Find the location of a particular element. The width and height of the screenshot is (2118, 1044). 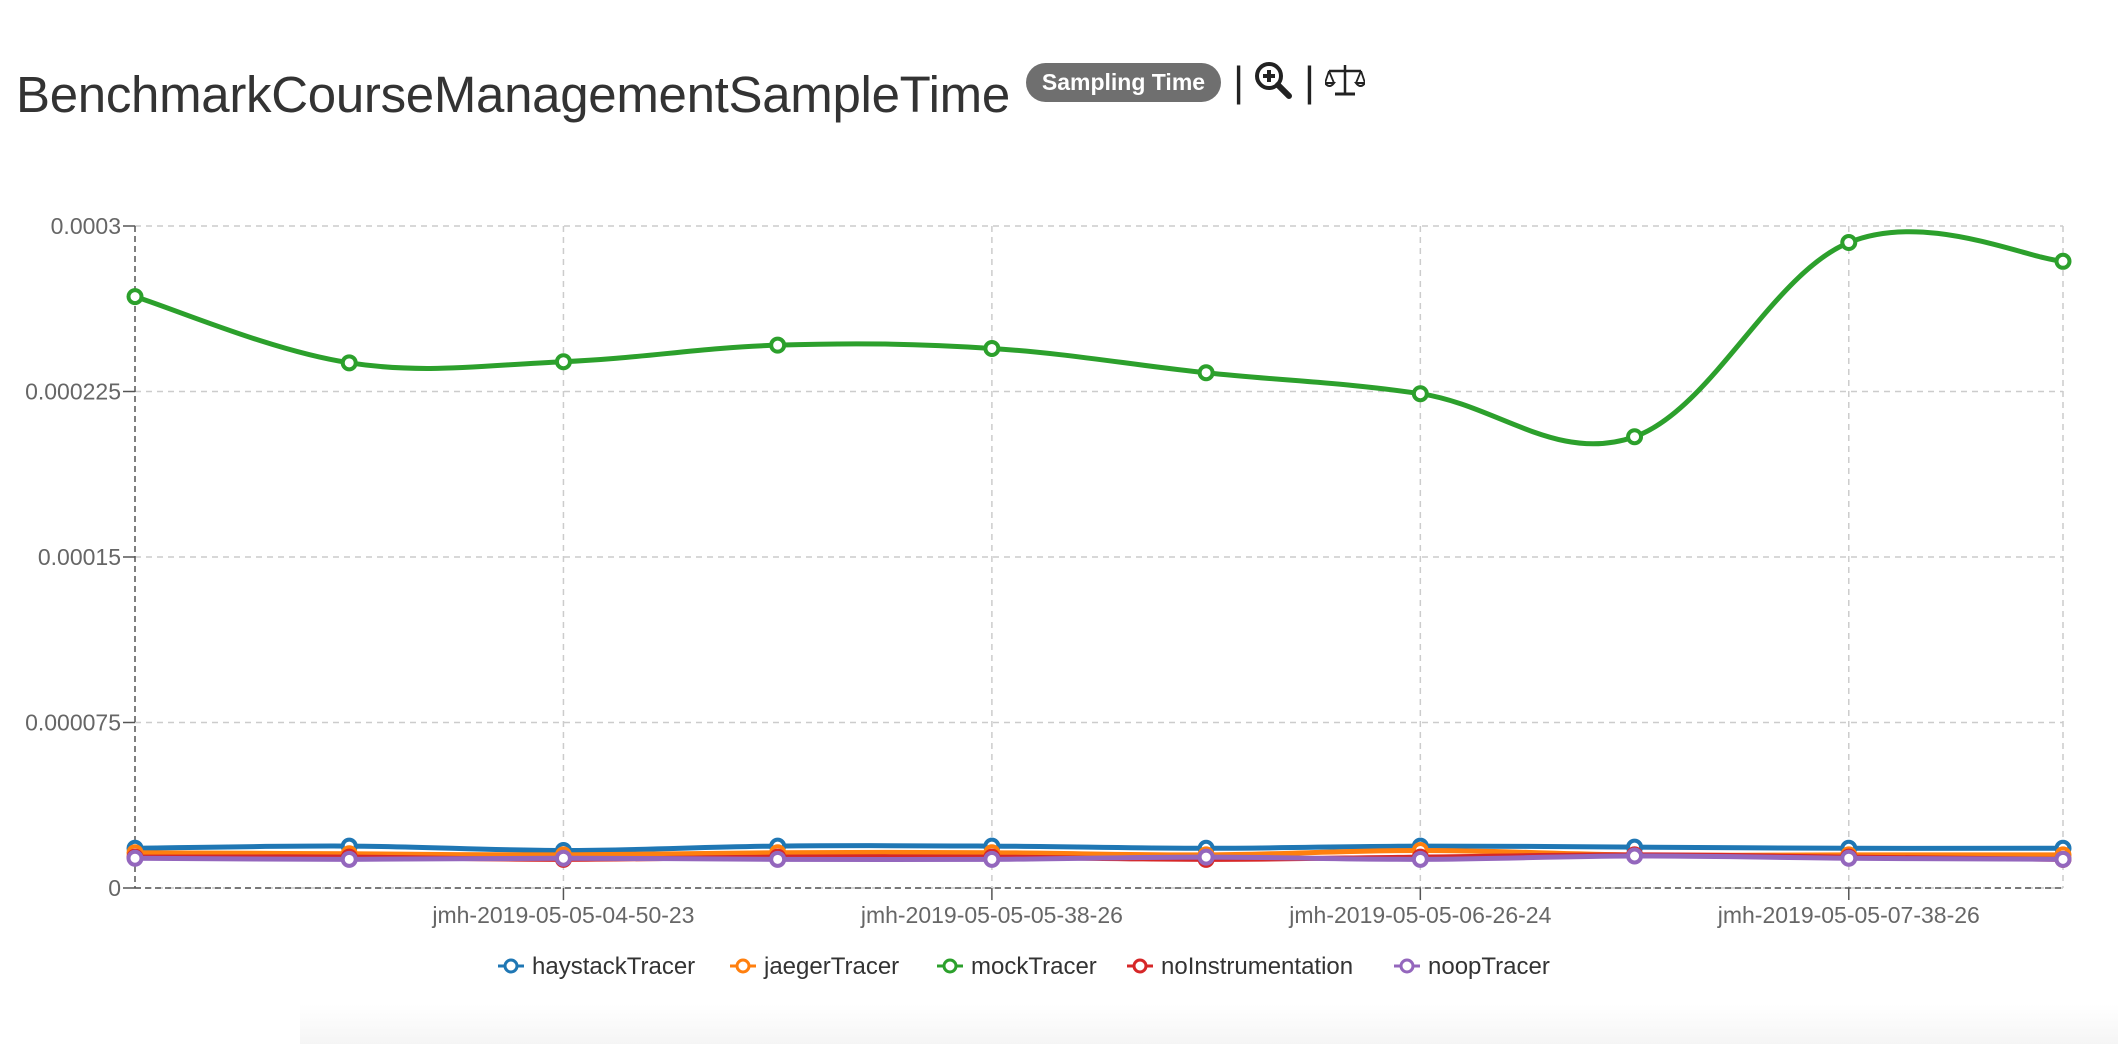

legend-label-nooptracer: noopTracer is located at coordinates (1489, 966).